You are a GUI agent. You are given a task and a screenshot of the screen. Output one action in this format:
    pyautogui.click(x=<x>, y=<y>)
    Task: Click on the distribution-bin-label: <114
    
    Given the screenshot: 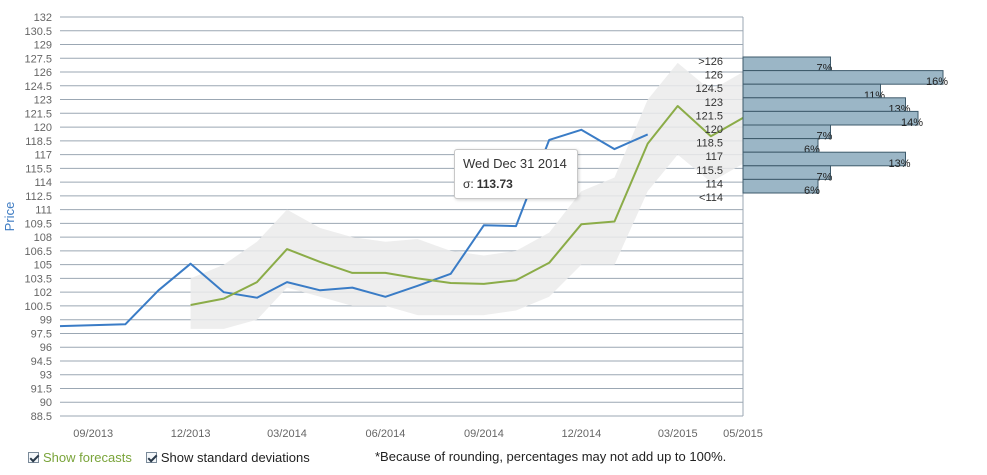 What is the action you would take?
    pyautogui.click(x=711, y=198)
    